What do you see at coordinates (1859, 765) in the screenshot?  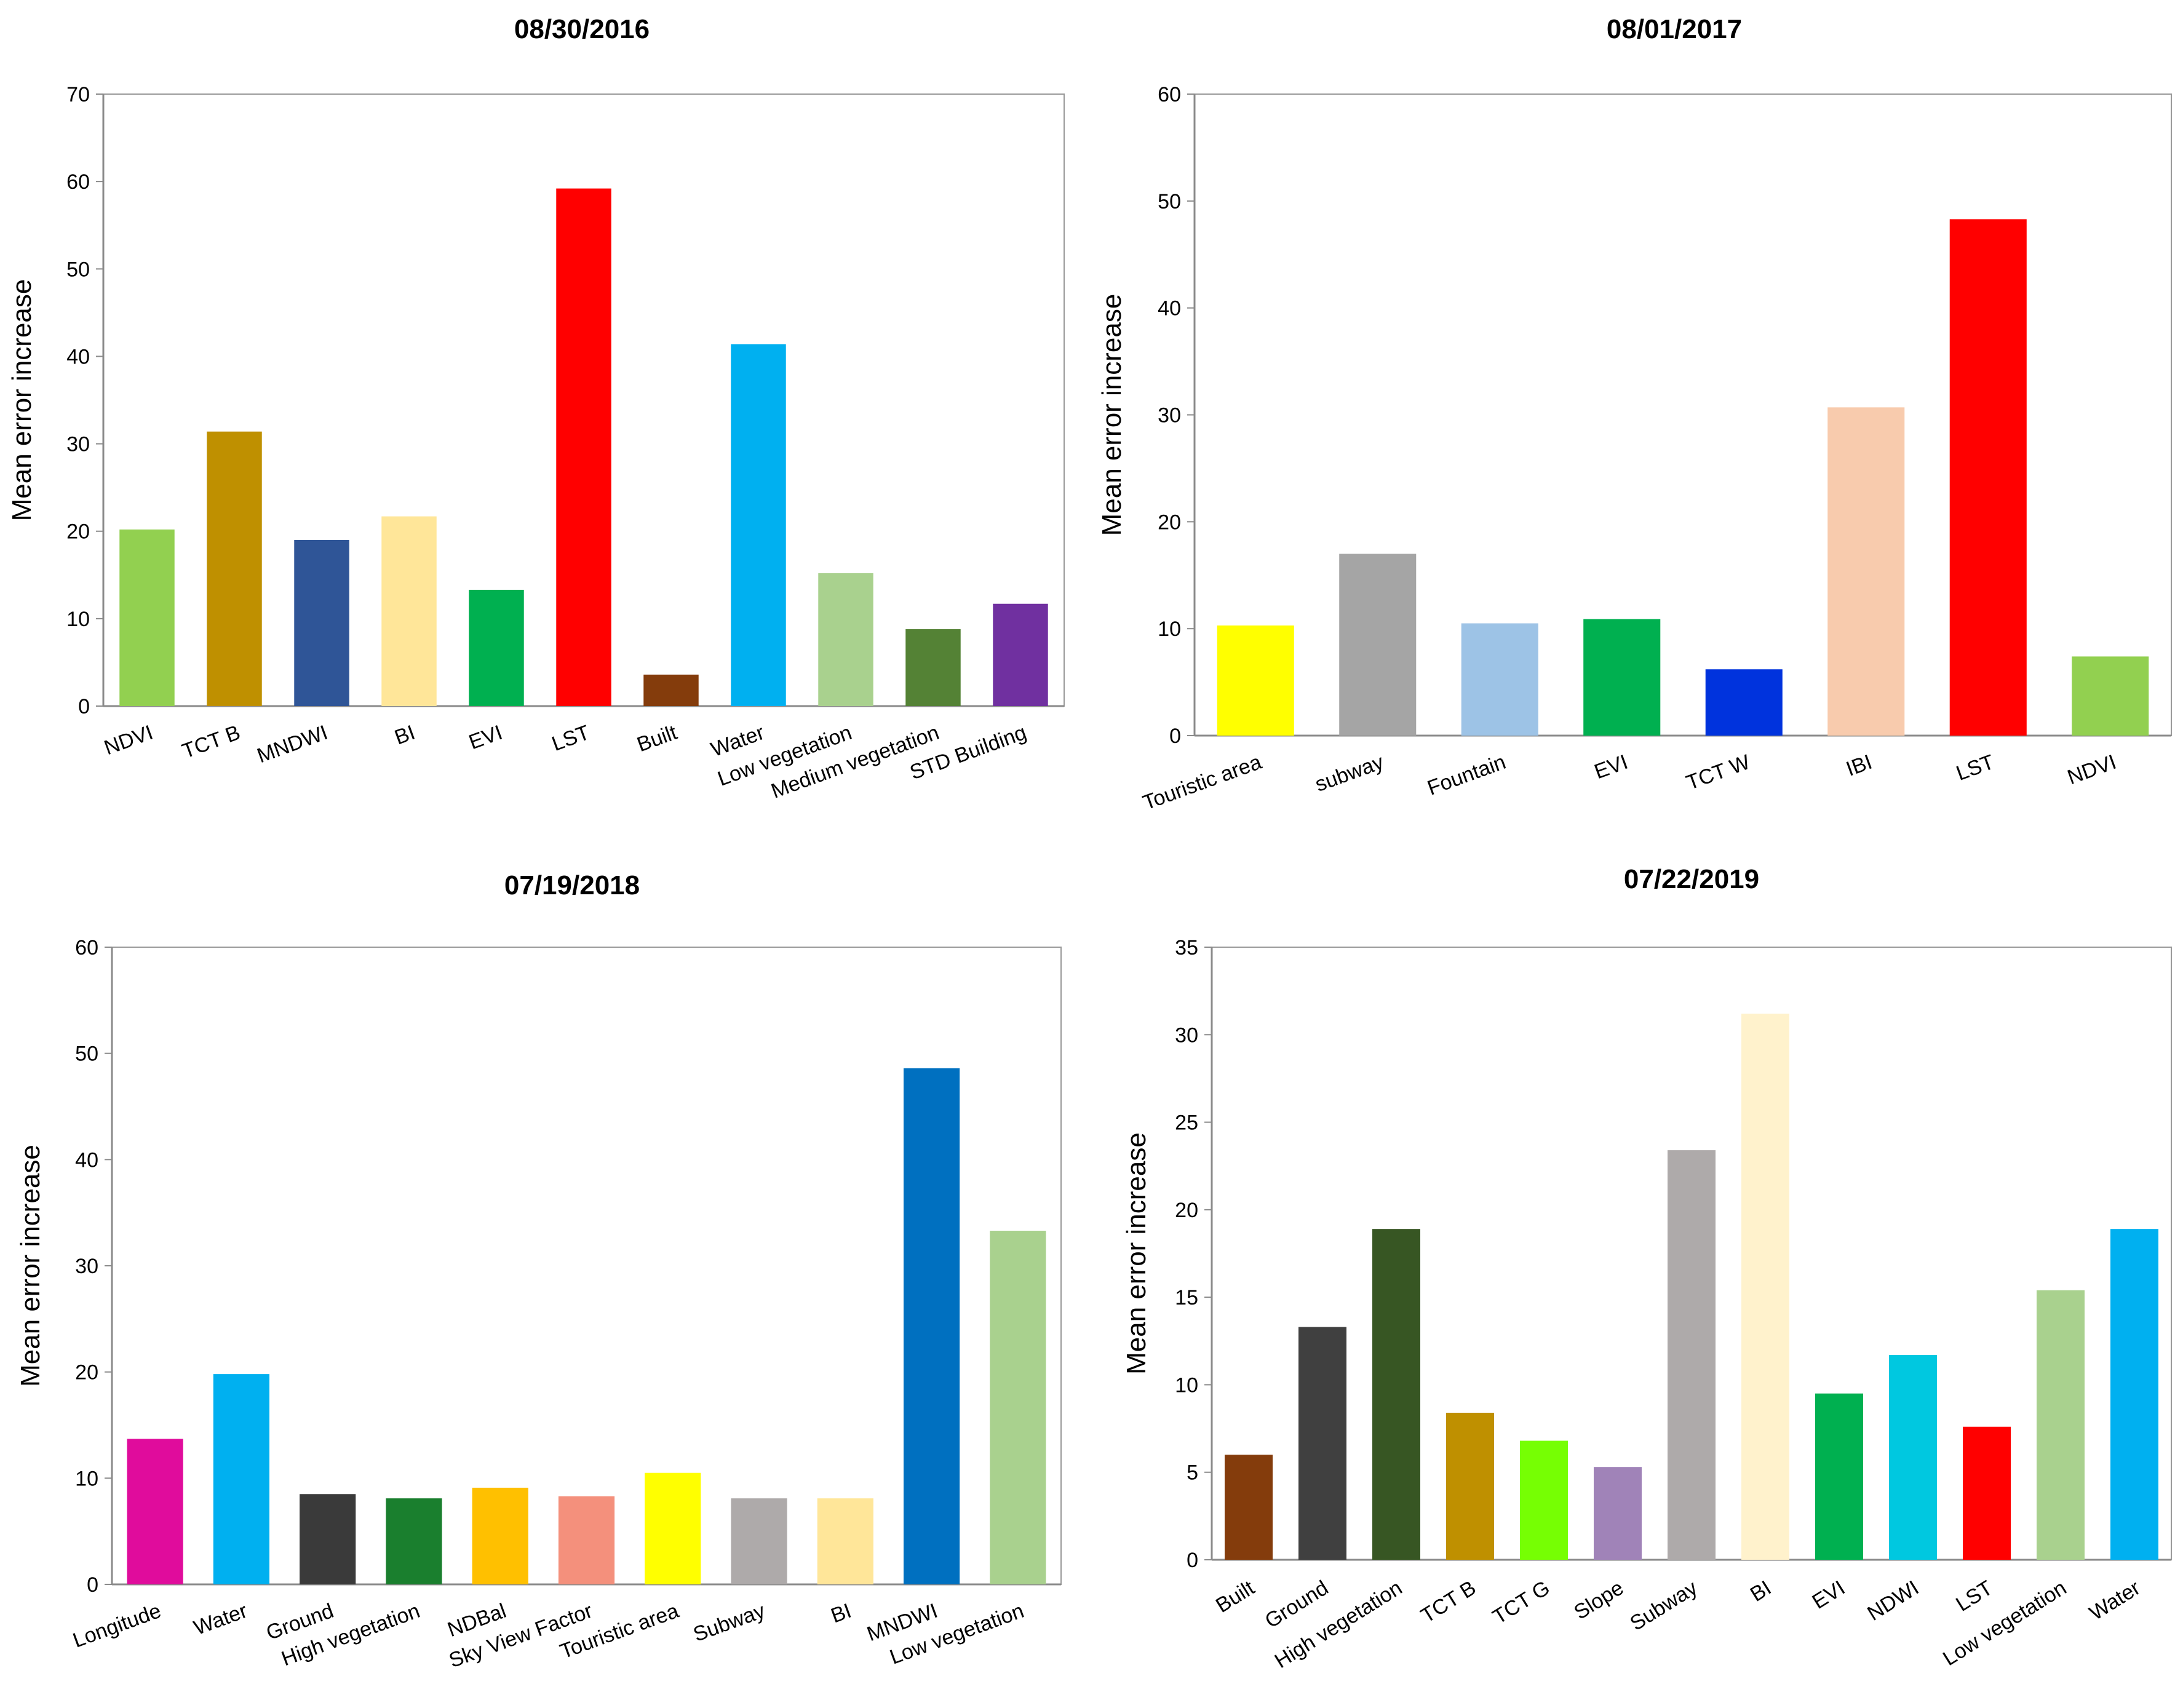 I see `x-tick-label: IBI` at bounding box center [1859, 765].